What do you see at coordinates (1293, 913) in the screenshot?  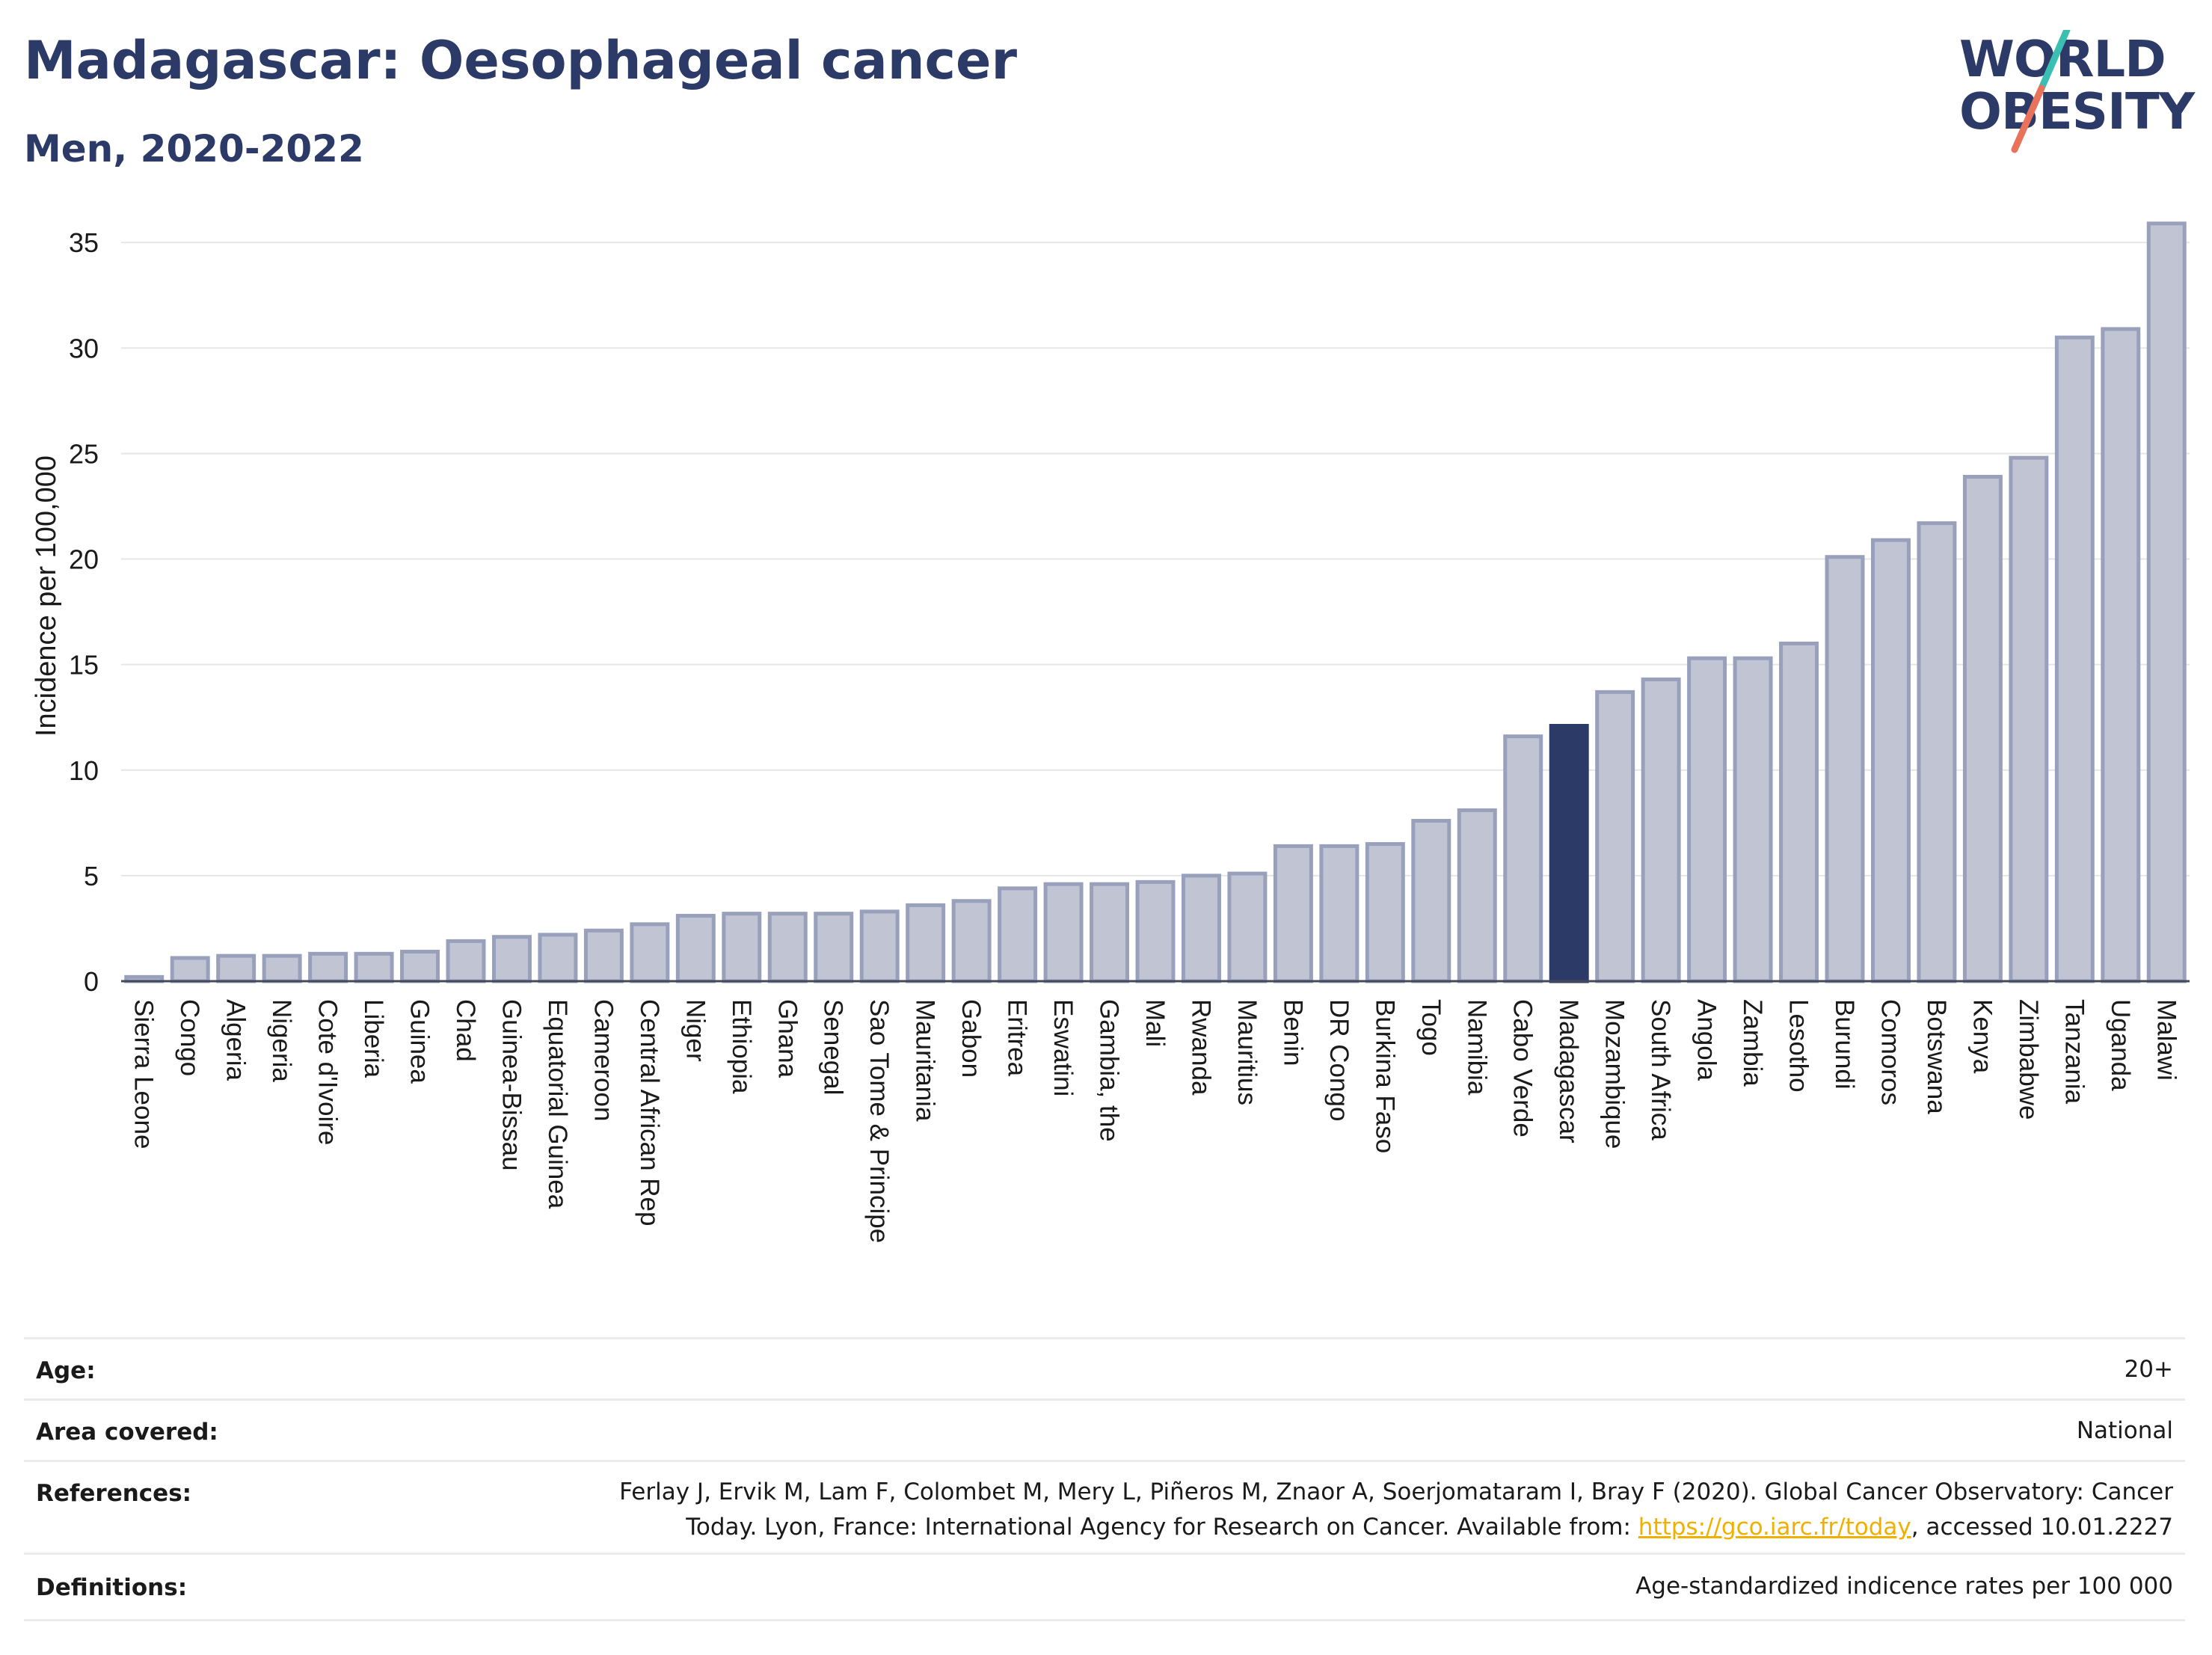 I see `bar-benin` at bounding box center [1293, 913].